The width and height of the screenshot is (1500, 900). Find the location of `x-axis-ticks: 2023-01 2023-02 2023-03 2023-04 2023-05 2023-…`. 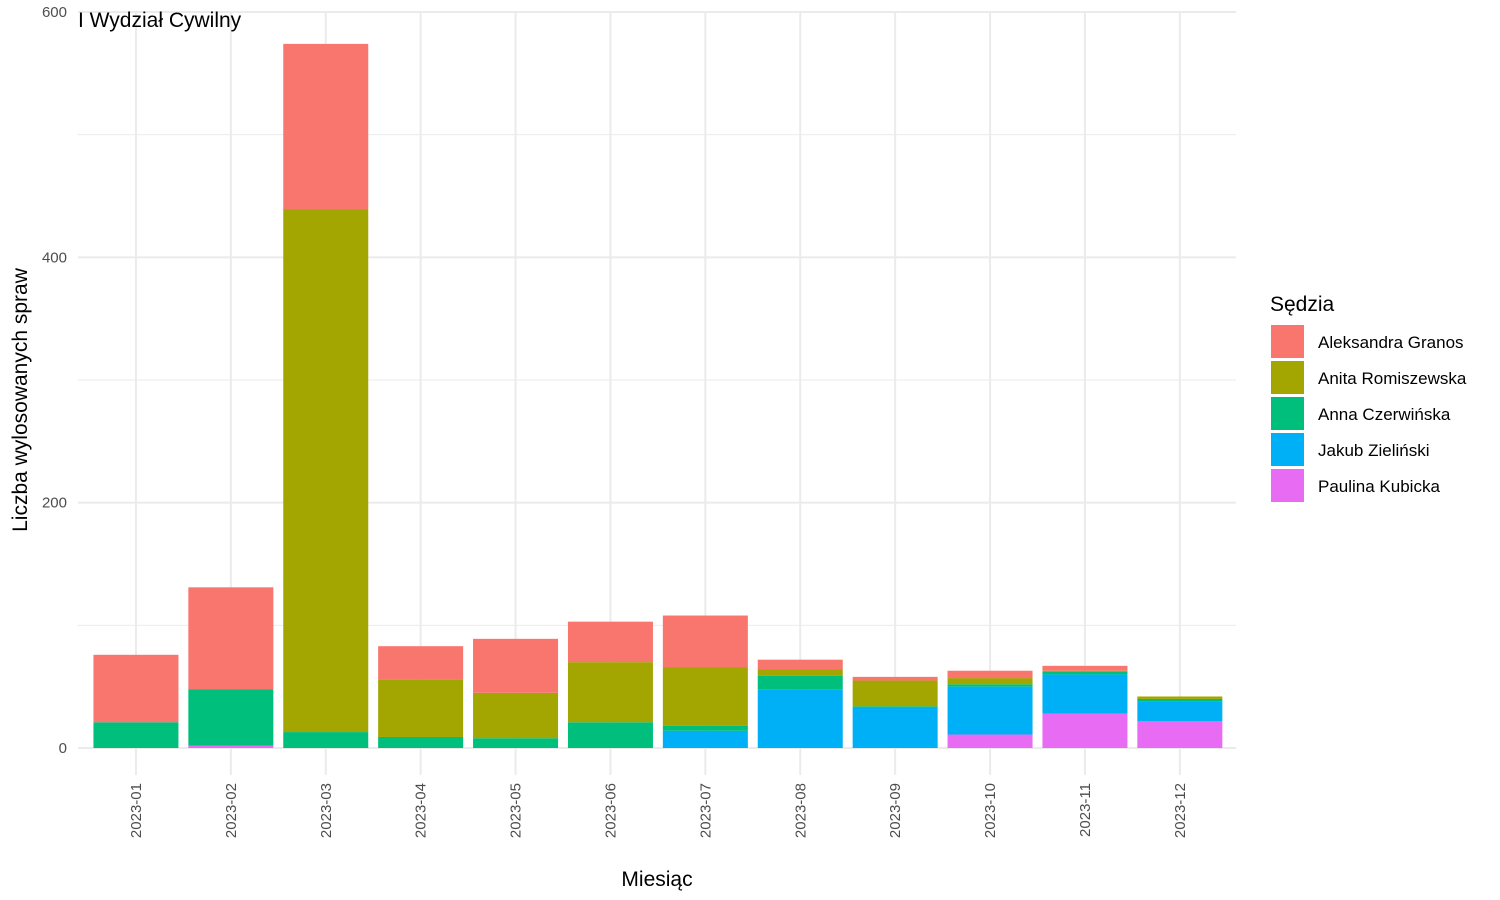

x-axis-ticks: 2023-01 2023-02 2023-03 2023-04 2023-05 2023-… is located at coordinates (658, 810).